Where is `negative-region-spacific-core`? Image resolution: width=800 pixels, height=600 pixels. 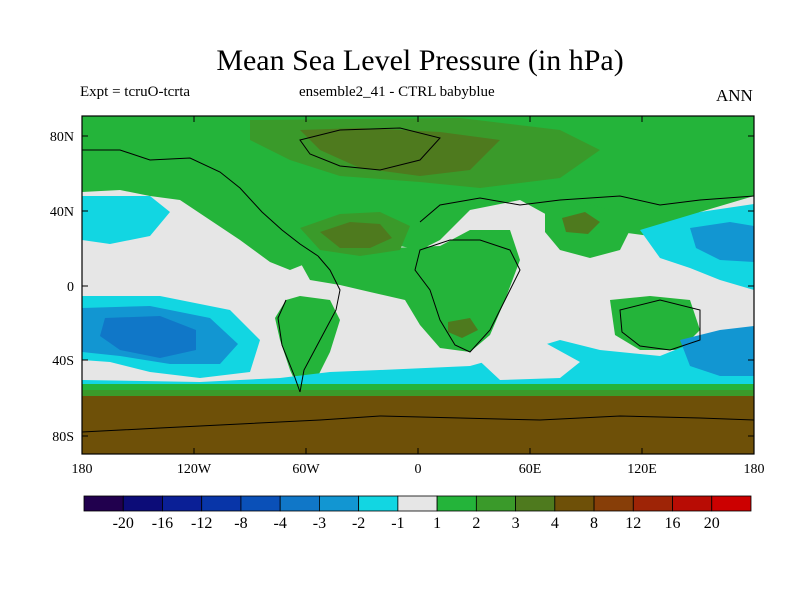 negative-region-spacific-core is located at coordinates (148, 337).